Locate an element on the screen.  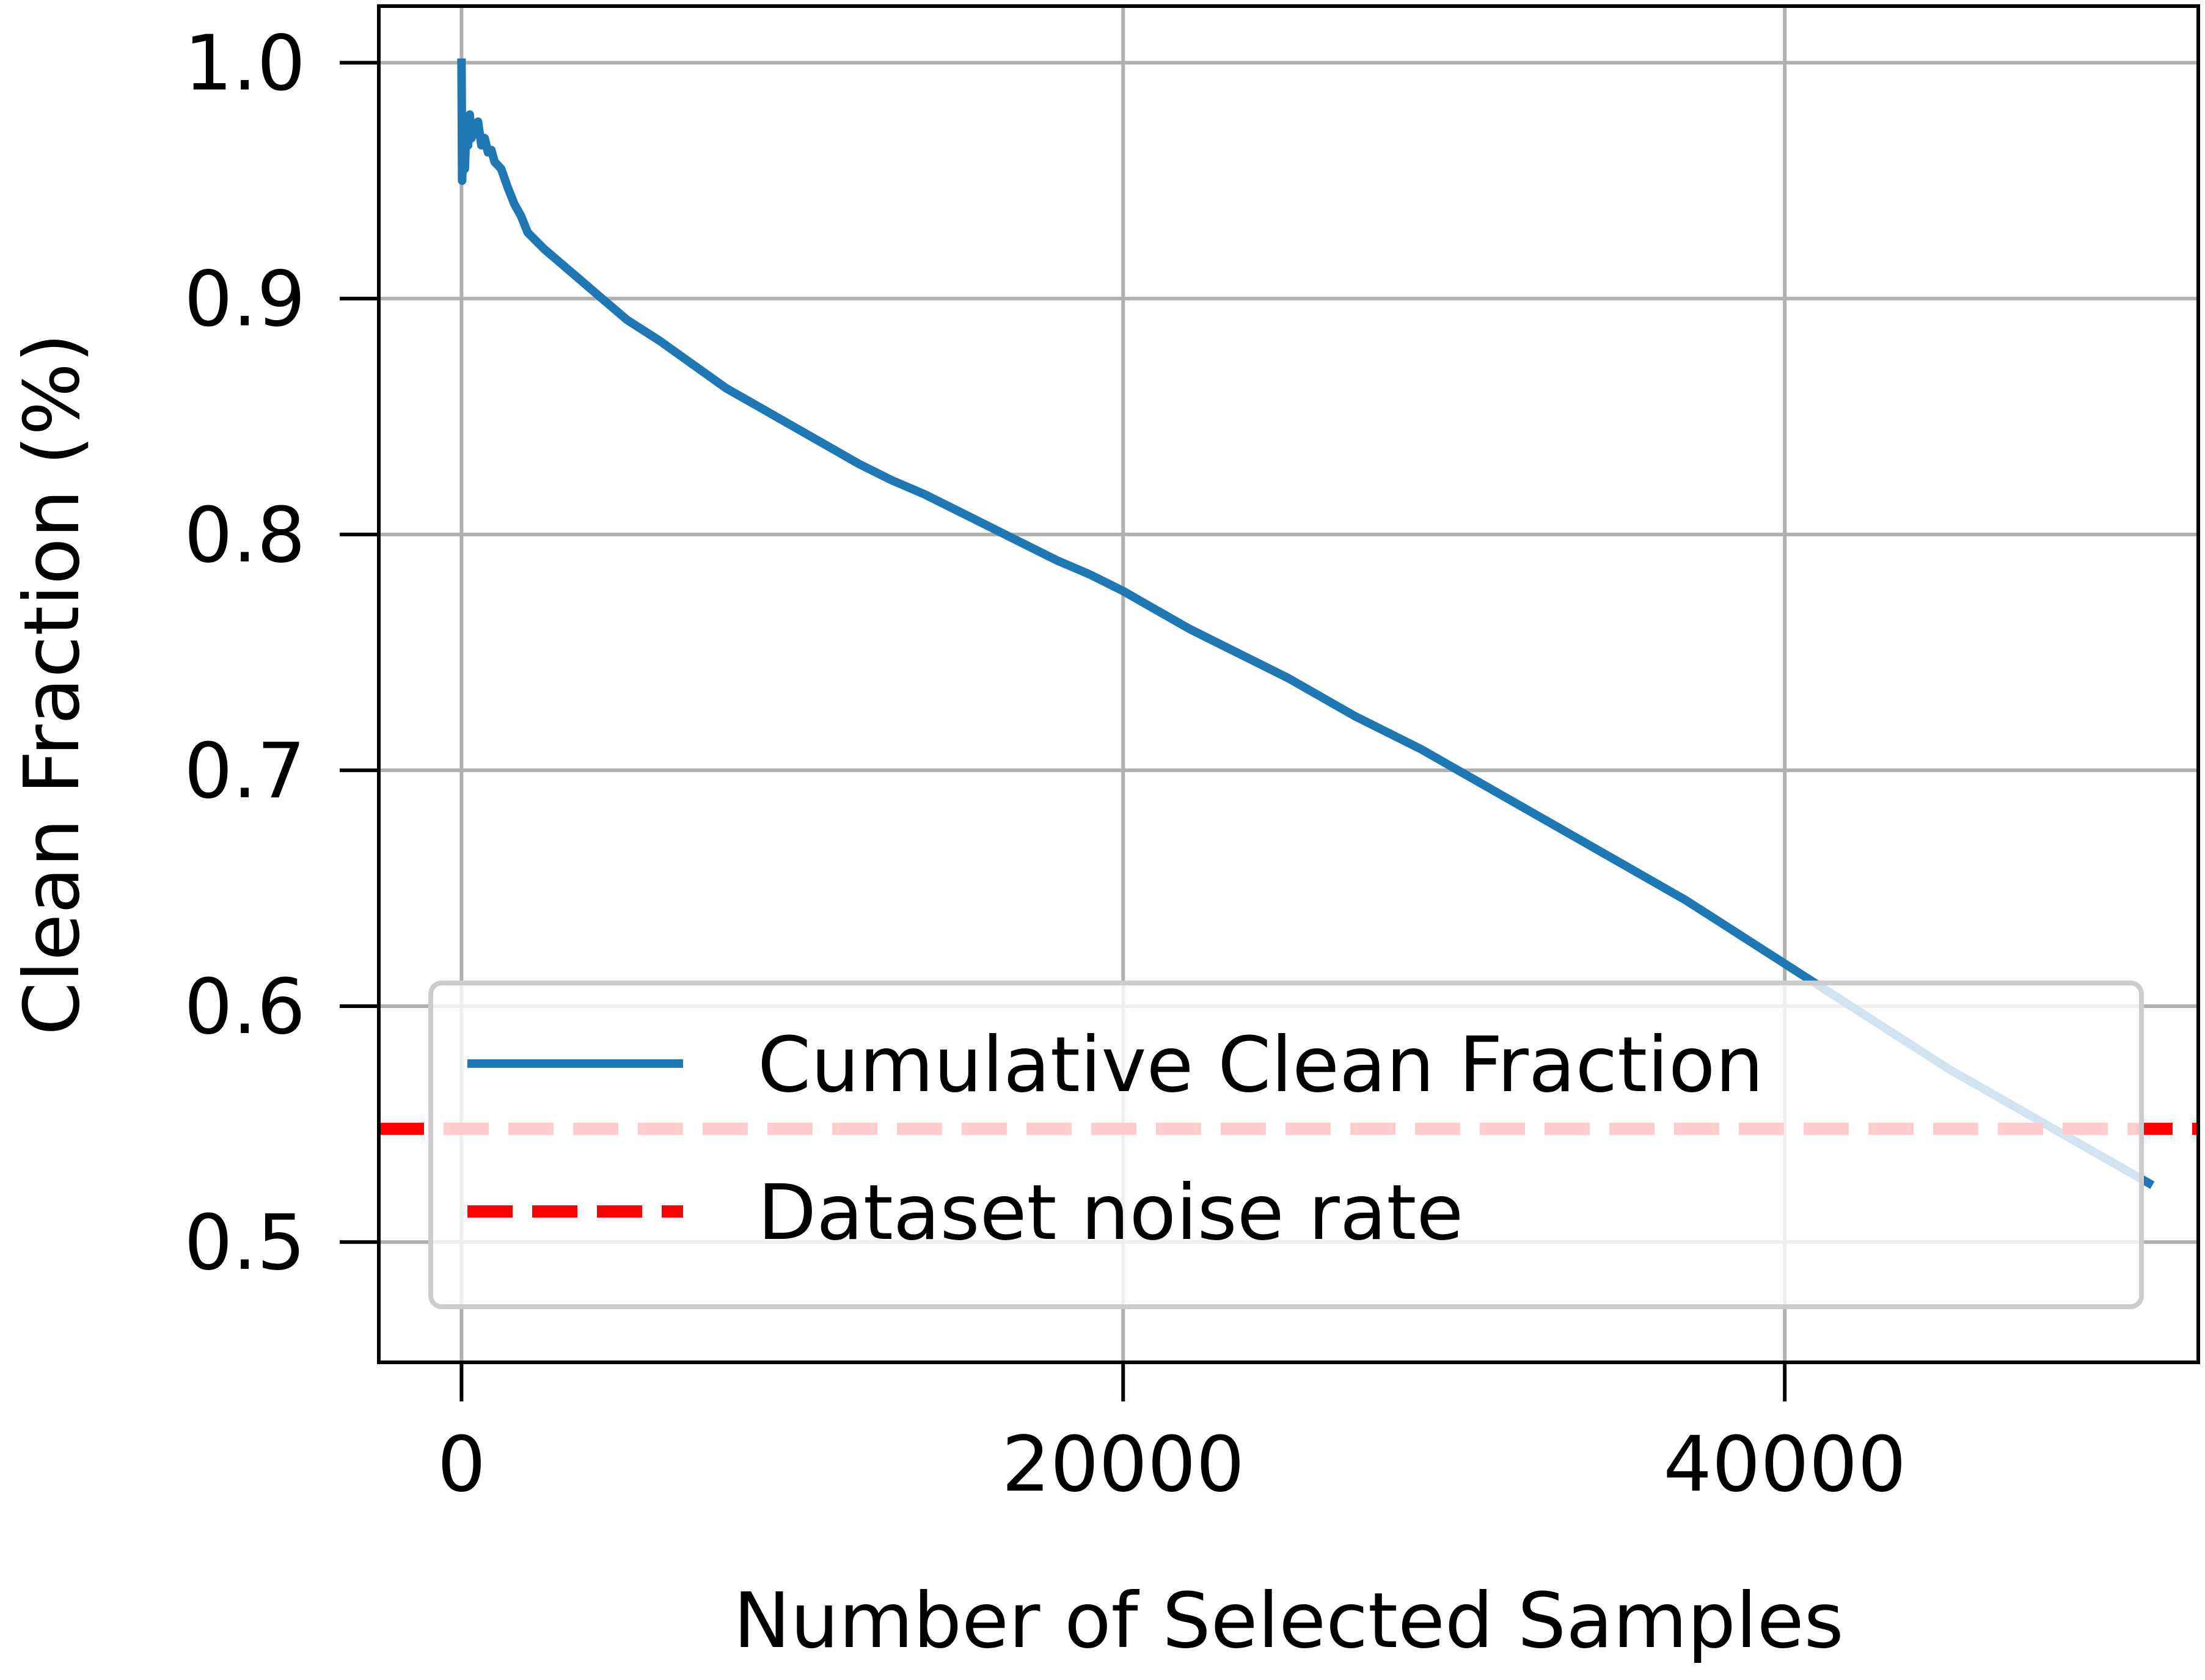
x-tick-label: 0 is located at coordinates (461, 1465).